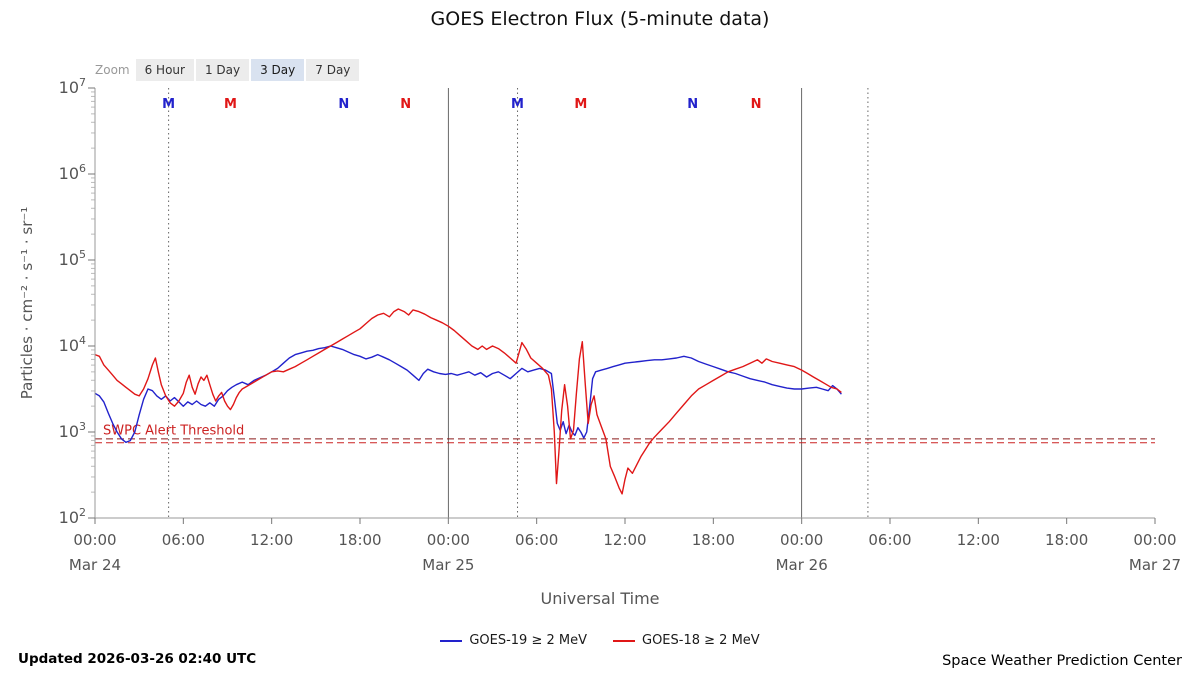  Describe the element at coordinates (451, 640) in the screenshot. I see `goes19-line-swatch` at that location.